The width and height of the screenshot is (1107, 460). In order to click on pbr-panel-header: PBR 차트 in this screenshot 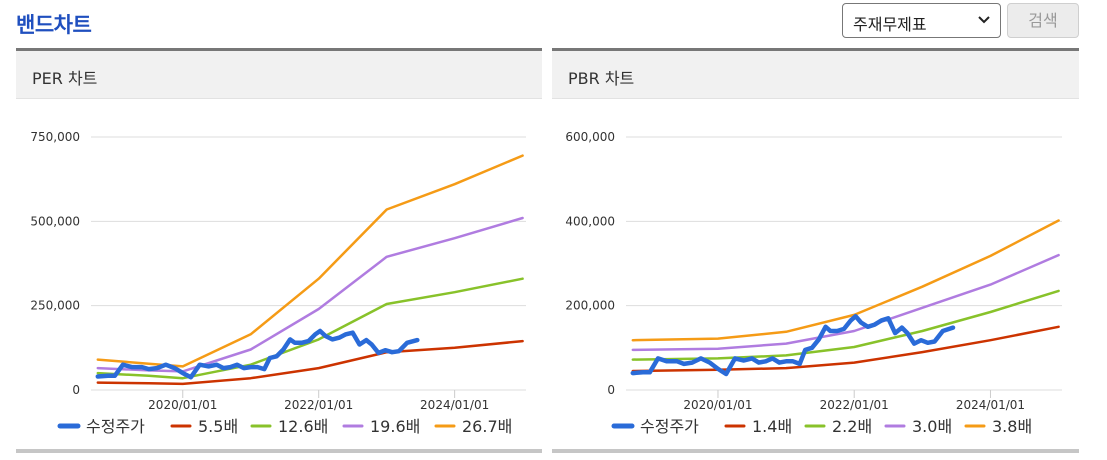, I will do `click(815, 75)`.